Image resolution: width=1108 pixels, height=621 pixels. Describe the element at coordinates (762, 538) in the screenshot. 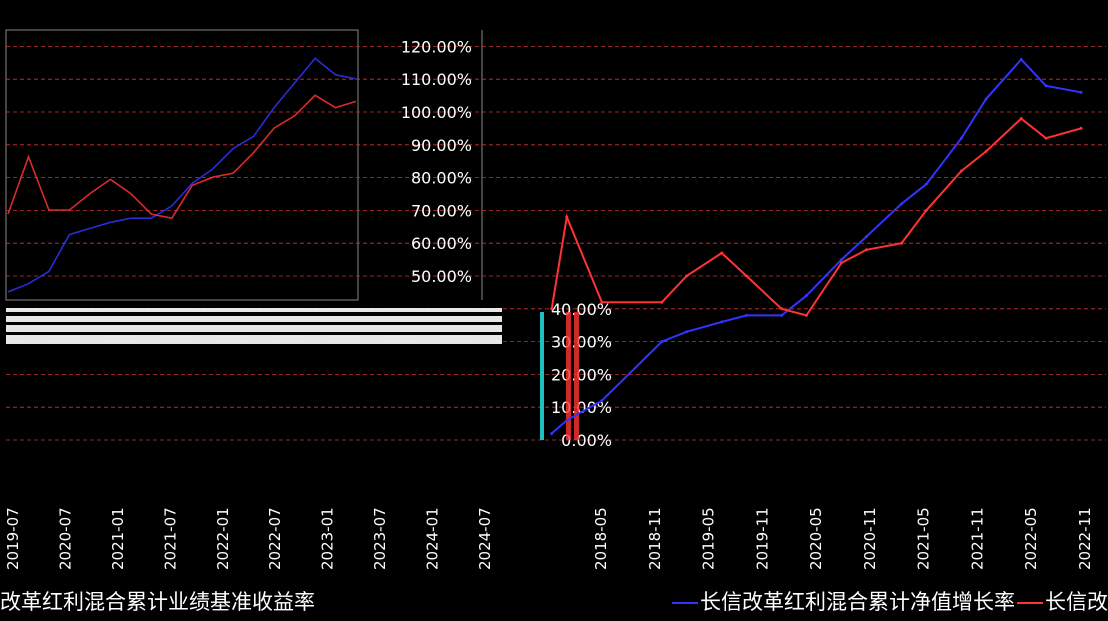

I see `x-tick-label-right: 2019-11` at that location.